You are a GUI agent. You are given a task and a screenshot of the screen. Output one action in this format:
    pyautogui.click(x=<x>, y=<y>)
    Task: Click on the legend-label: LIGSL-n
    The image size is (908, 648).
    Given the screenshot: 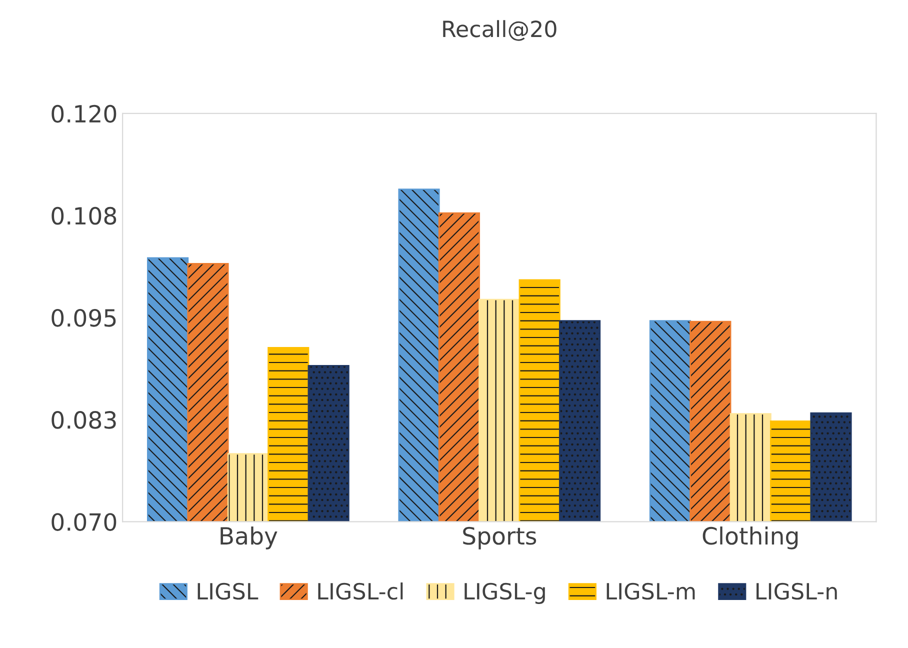 What is the action you would take?
    pyautogui.click(x=796, y=591)
    